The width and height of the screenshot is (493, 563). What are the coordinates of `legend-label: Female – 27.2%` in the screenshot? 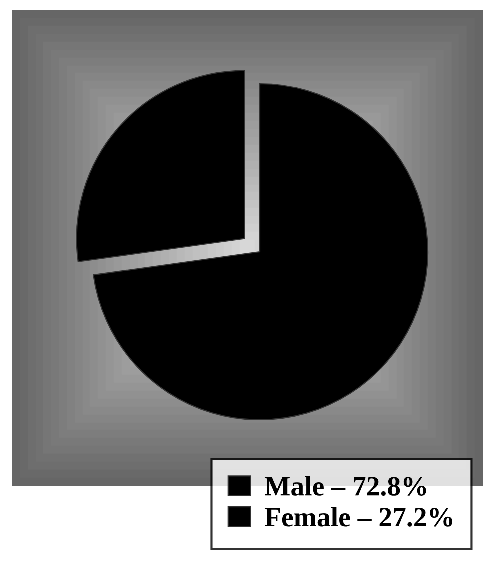 It's located at (358, 517).